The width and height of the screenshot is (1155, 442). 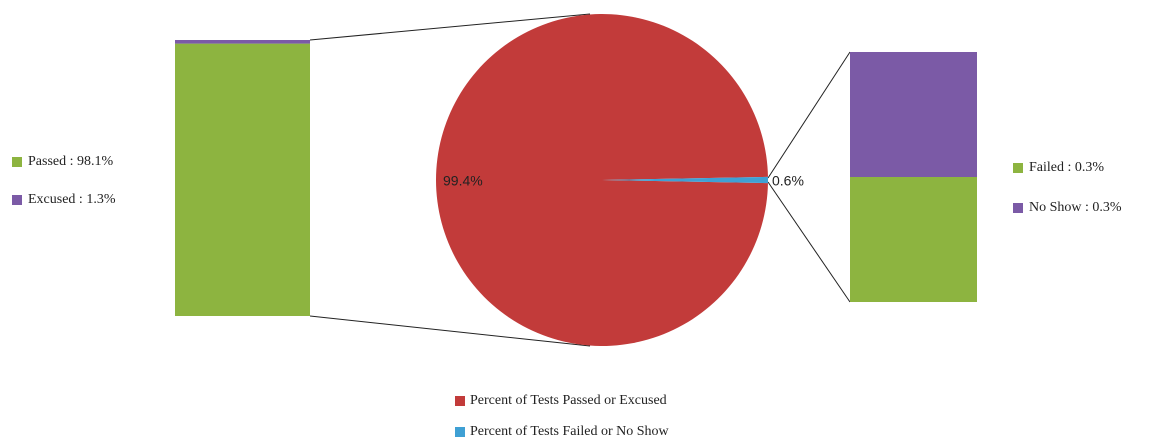 What do you see at coordinates (71, 161) in the screenshot?
I see `legend-label: Passed : 98.1%` at bounding box center [71, 161].